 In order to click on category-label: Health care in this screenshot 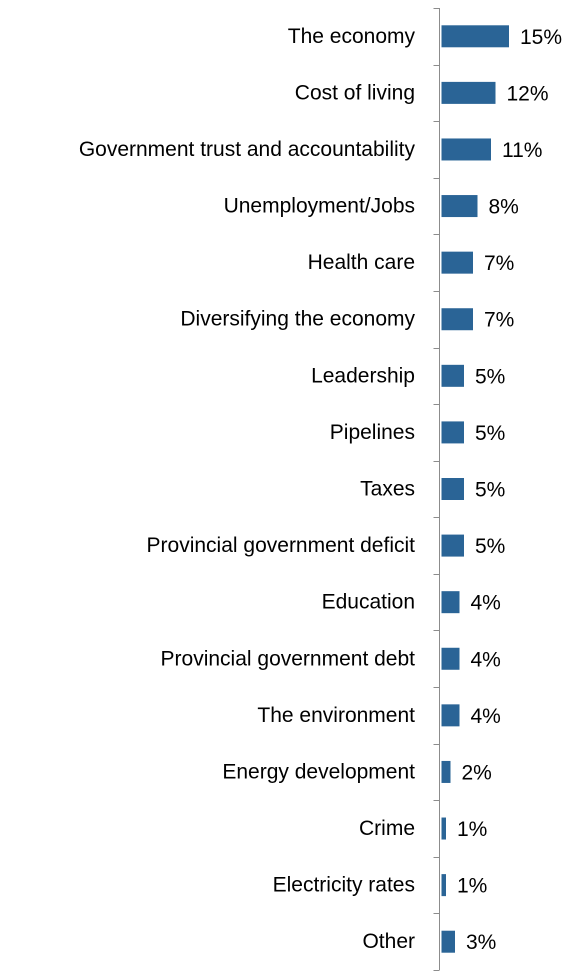, I will do `click(361, 262)`.